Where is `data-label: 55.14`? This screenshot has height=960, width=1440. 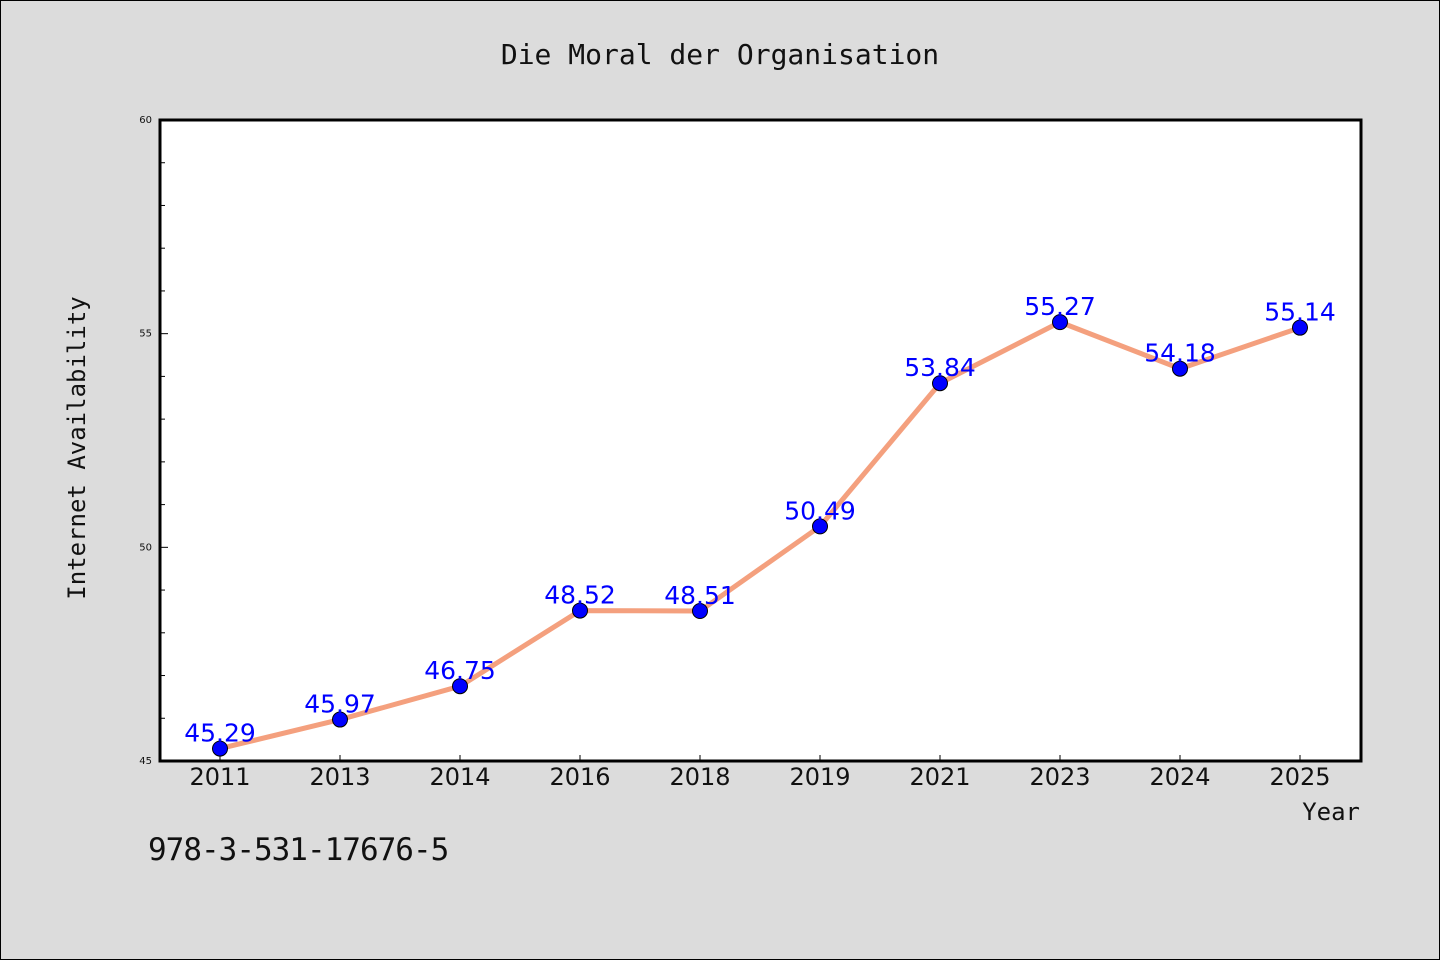
data-label: 55.14 is located at coordinates (1300, 312).